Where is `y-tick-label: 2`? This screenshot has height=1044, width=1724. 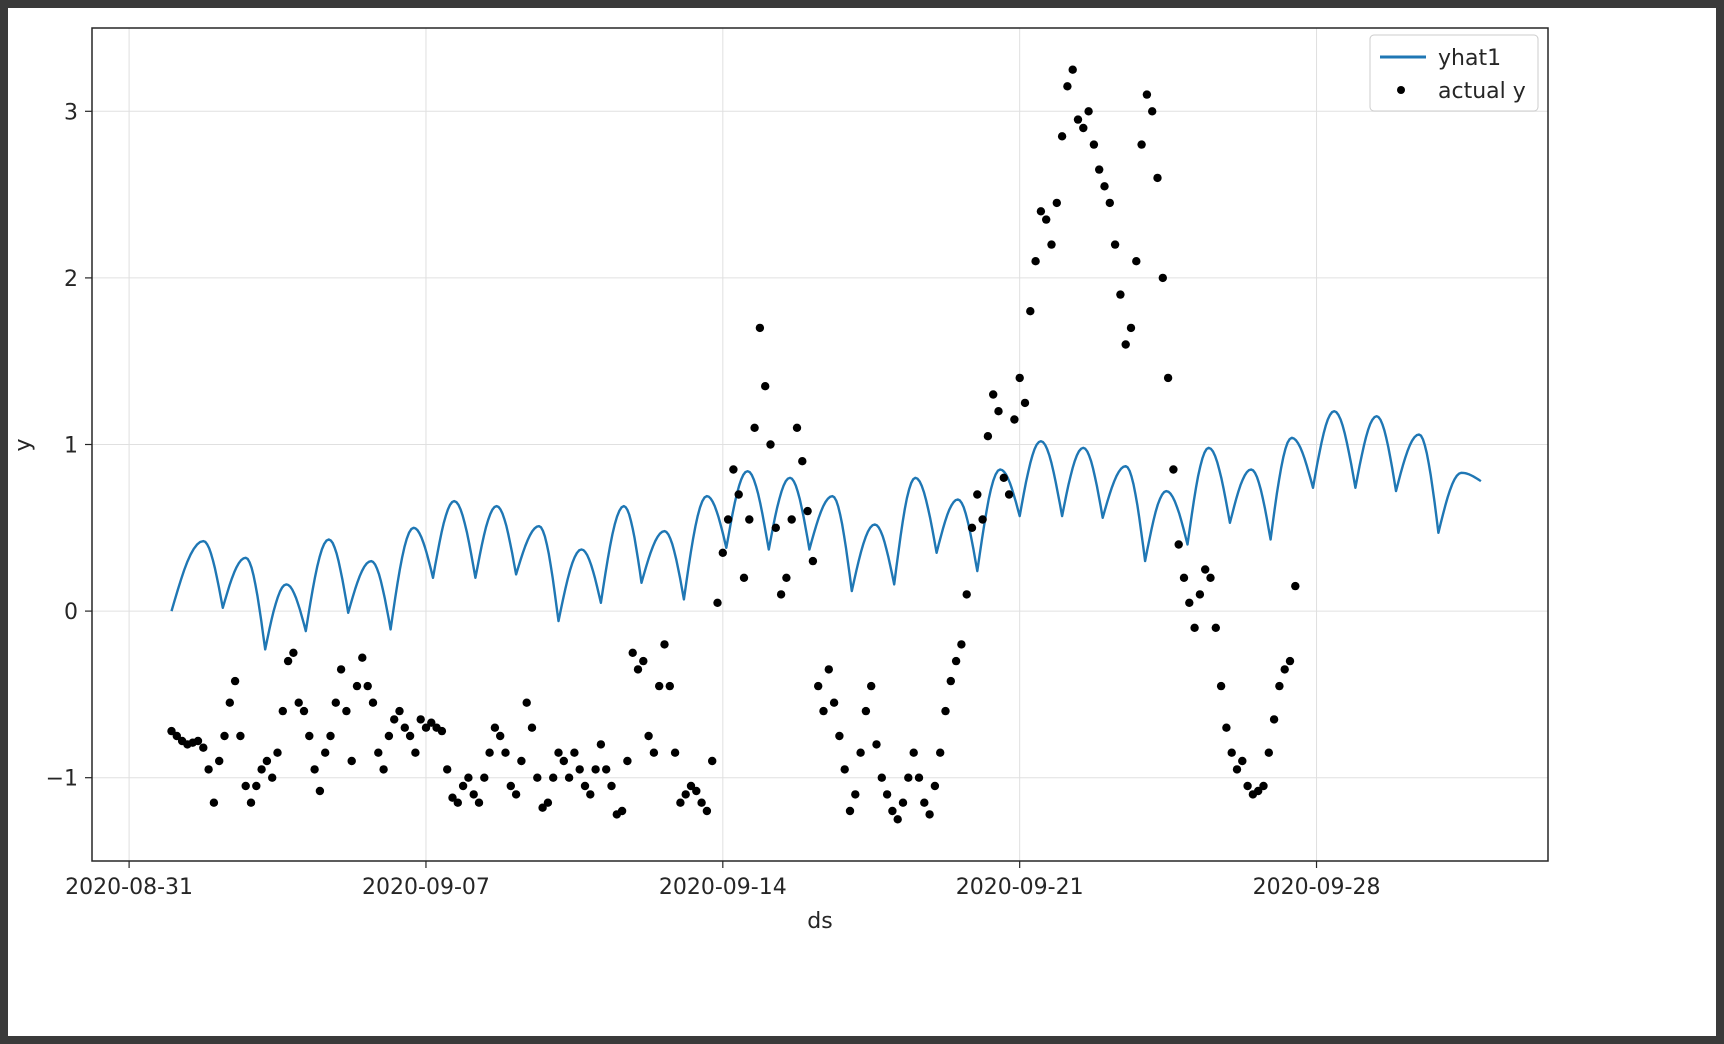
y-tick-label: 2 is located at coordinates (71, 279).